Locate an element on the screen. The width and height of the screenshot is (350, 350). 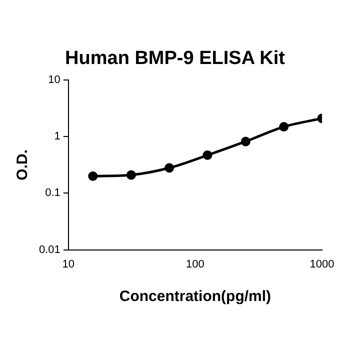
y-tick-label: 1 is located at coordinates (57, 136).